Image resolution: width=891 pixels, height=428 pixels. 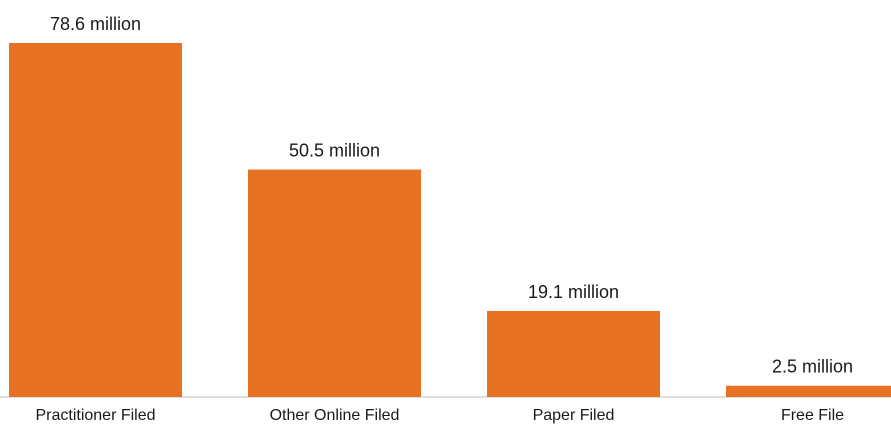 What do you see at coordinates (574, 415) in the screenshot?
I see `category-label-2: Paper Filed` at bounding box center [574, 415].